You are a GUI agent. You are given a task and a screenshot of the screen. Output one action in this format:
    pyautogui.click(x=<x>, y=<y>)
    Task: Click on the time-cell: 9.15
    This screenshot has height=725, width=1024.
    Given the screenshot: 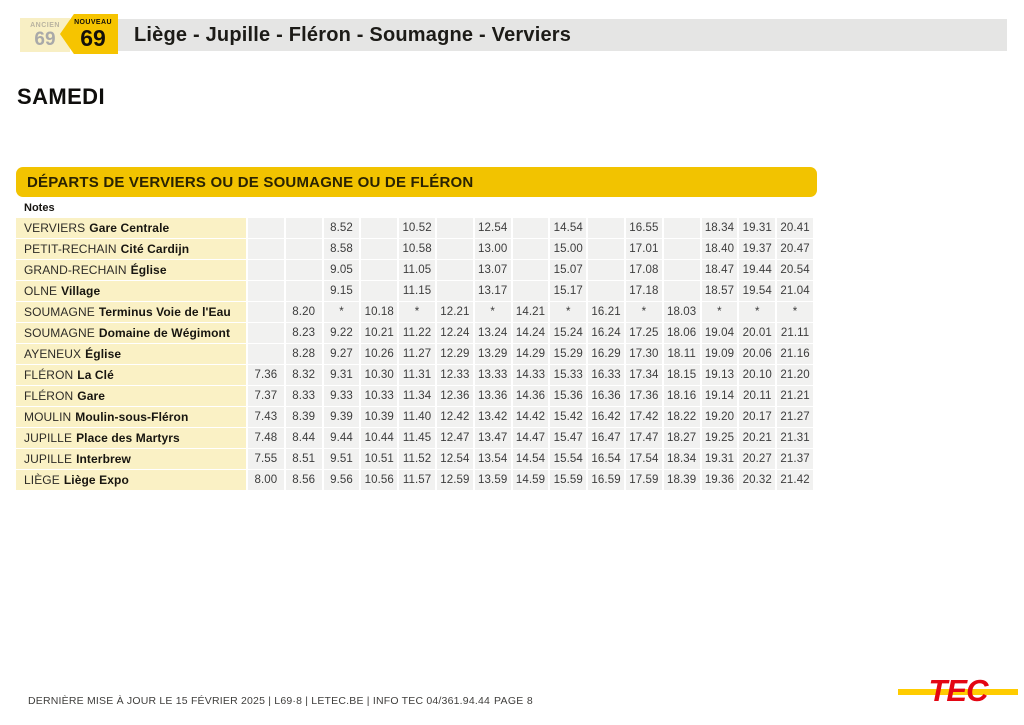 What is the action you would take?
    pyautogui.click(x=341, y=291)
    